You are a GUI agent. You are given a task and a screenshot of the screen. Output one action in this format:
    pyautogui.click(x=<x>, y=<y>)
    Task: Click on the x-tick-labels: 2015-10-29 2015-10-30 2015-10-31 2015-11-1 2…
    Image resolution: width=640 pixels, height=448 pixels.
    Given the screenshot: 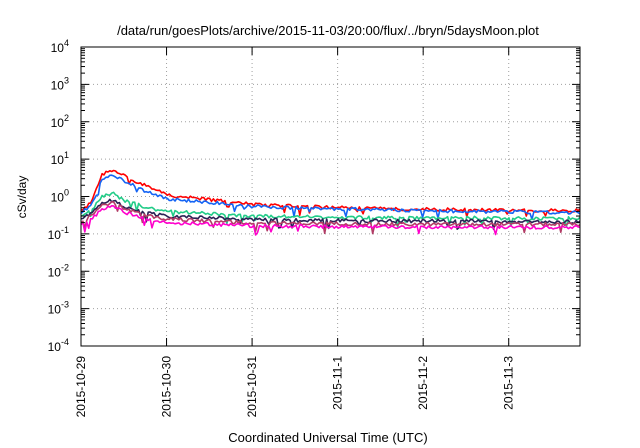 What is the action you would take?
    pyautogui.click(x=295, y=387)
    